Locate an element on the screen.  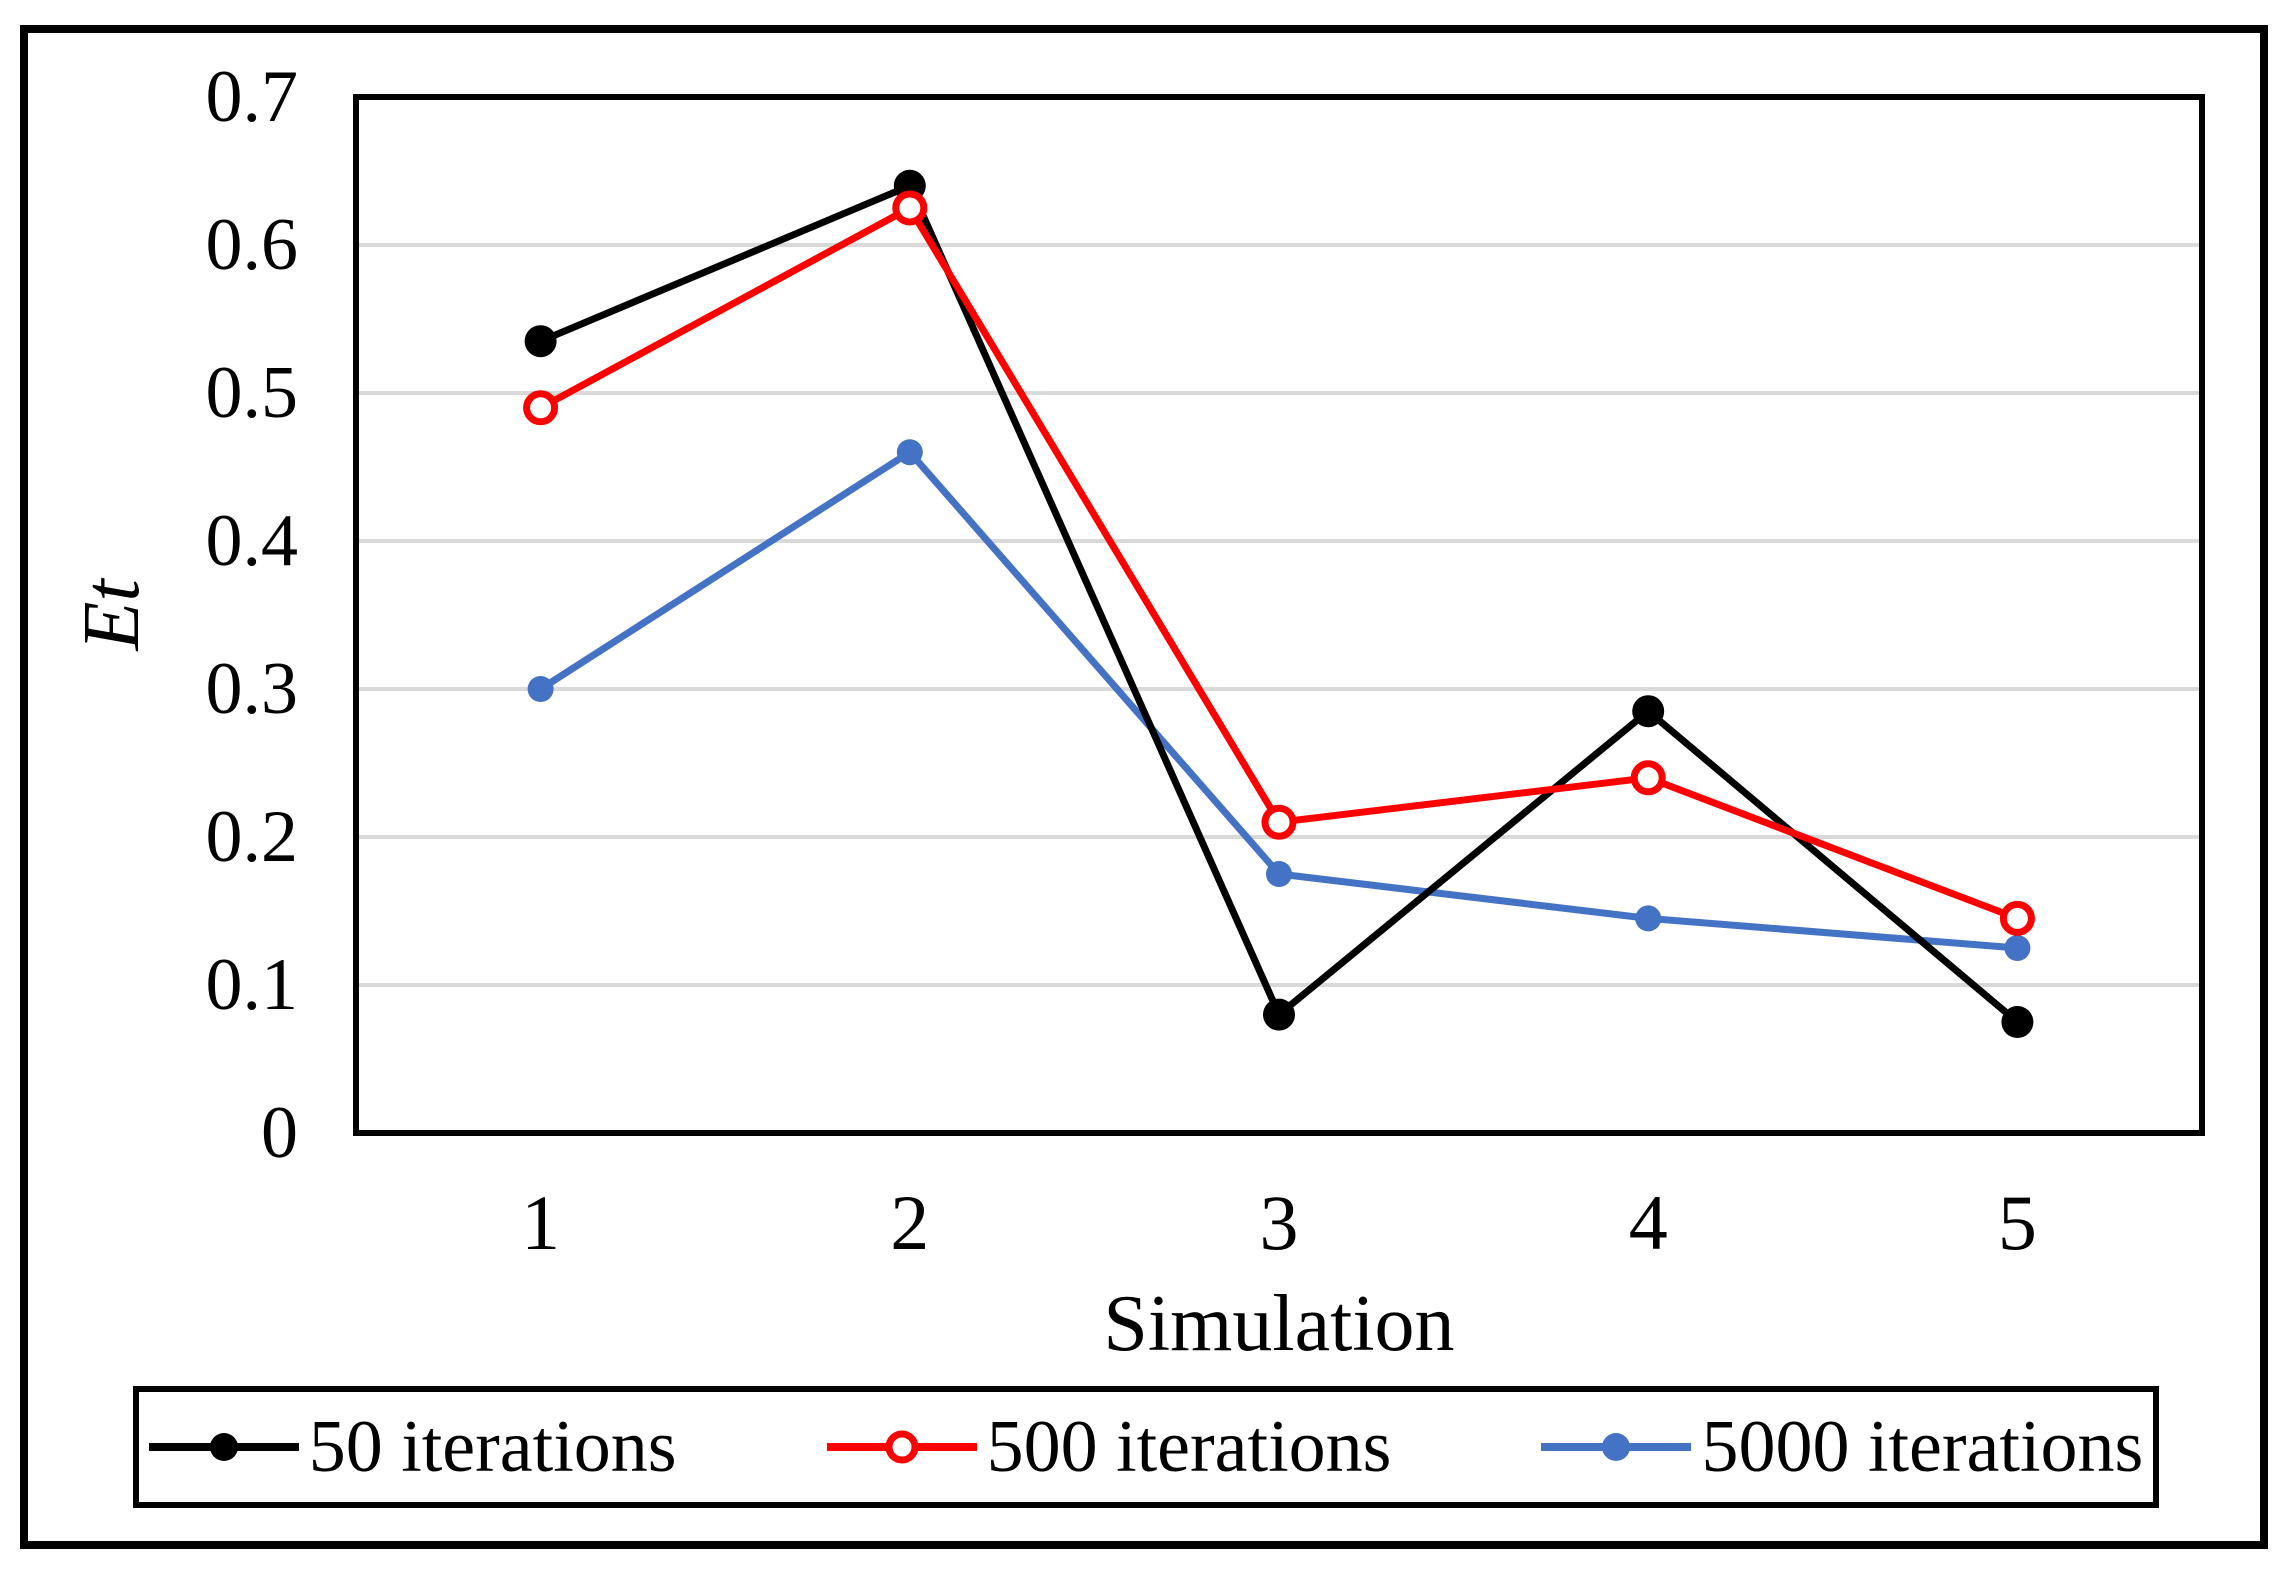
x-tick-label: 5 is located at coordinates (2017, 1222).